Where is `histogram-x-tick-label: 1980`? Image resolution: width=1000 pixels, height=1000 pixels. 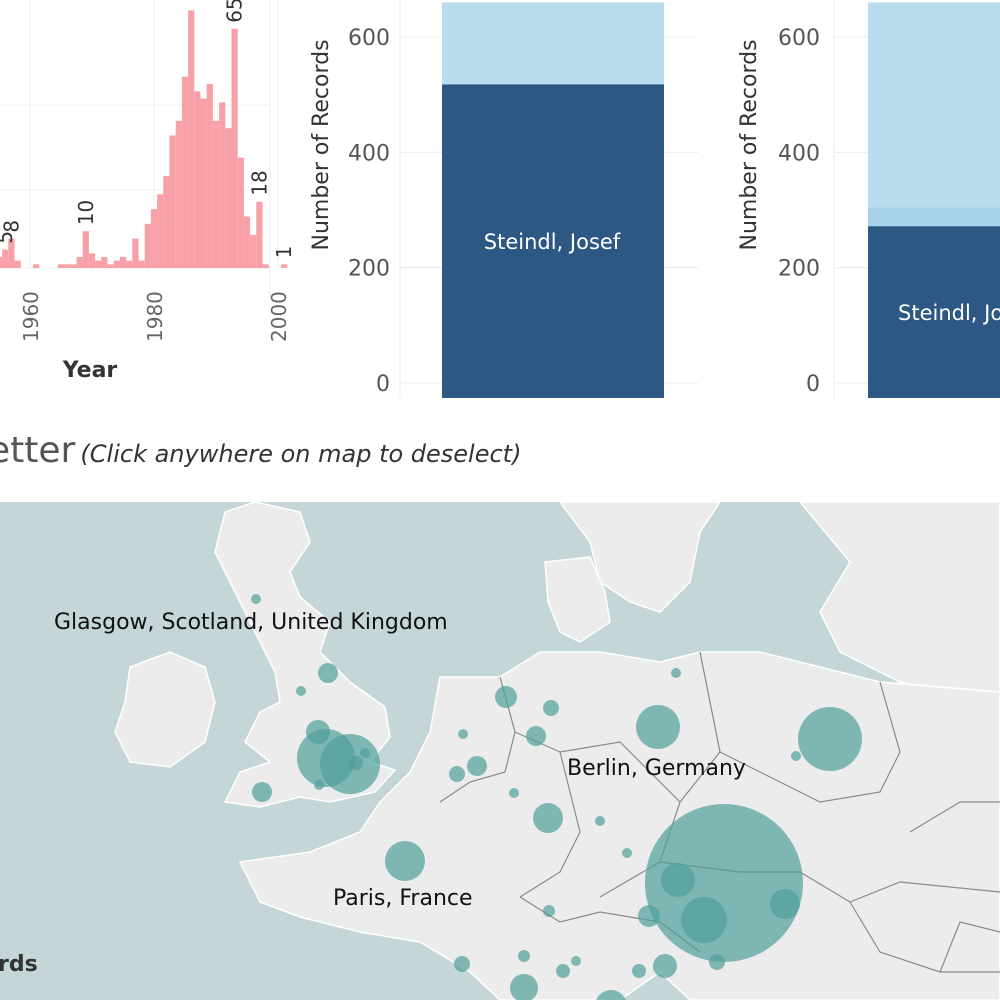 histogram-x-tick-label: 1980 is located at coordinates (155, 316).